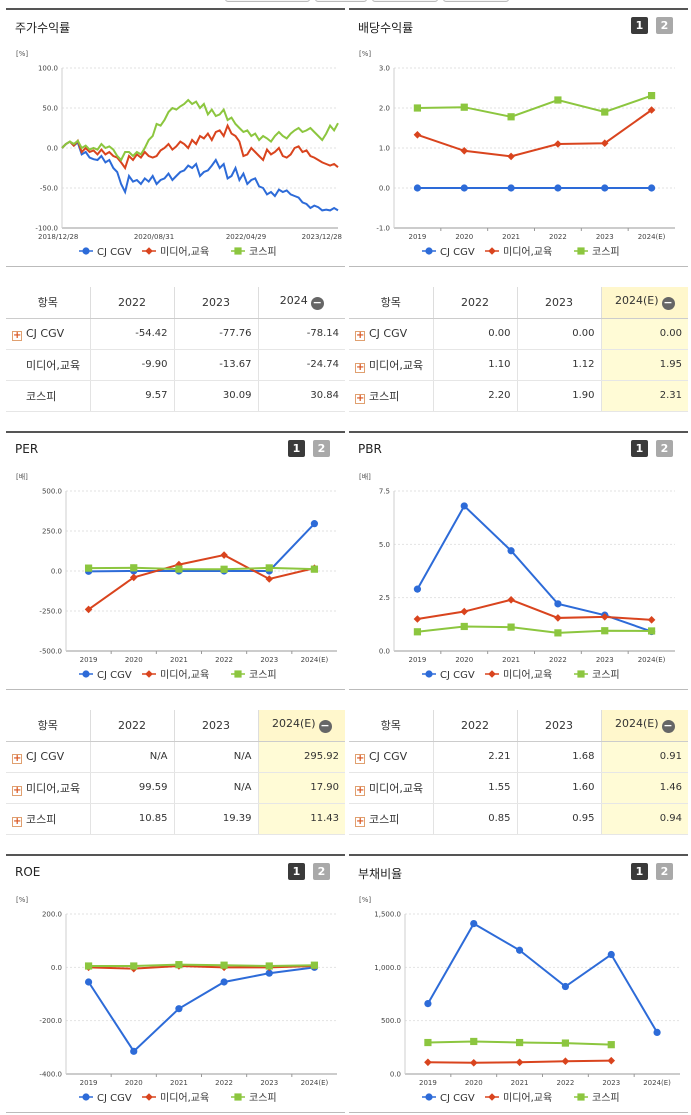  What do you see at coordinates (17, 395) in the screenshot?
I see `spacer` at bounding box center [17, 395].